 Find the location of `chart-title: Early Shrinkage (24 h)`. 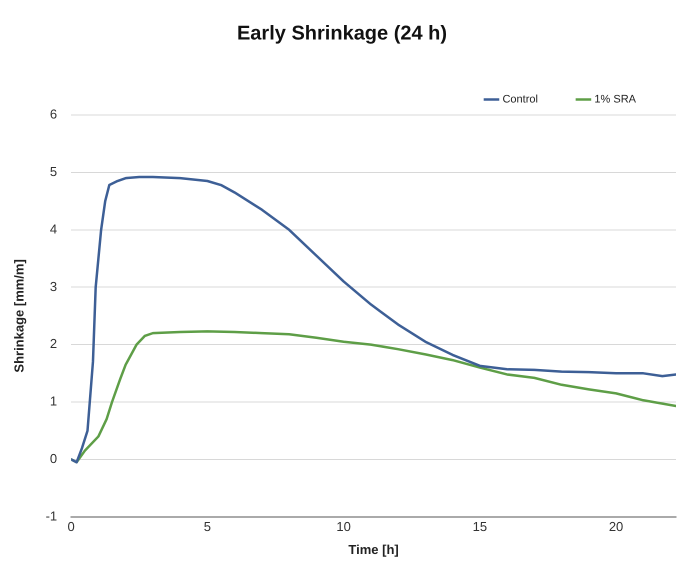

chart-title: Early Shrinkage (24 h) is located at coordinates (342, 33).